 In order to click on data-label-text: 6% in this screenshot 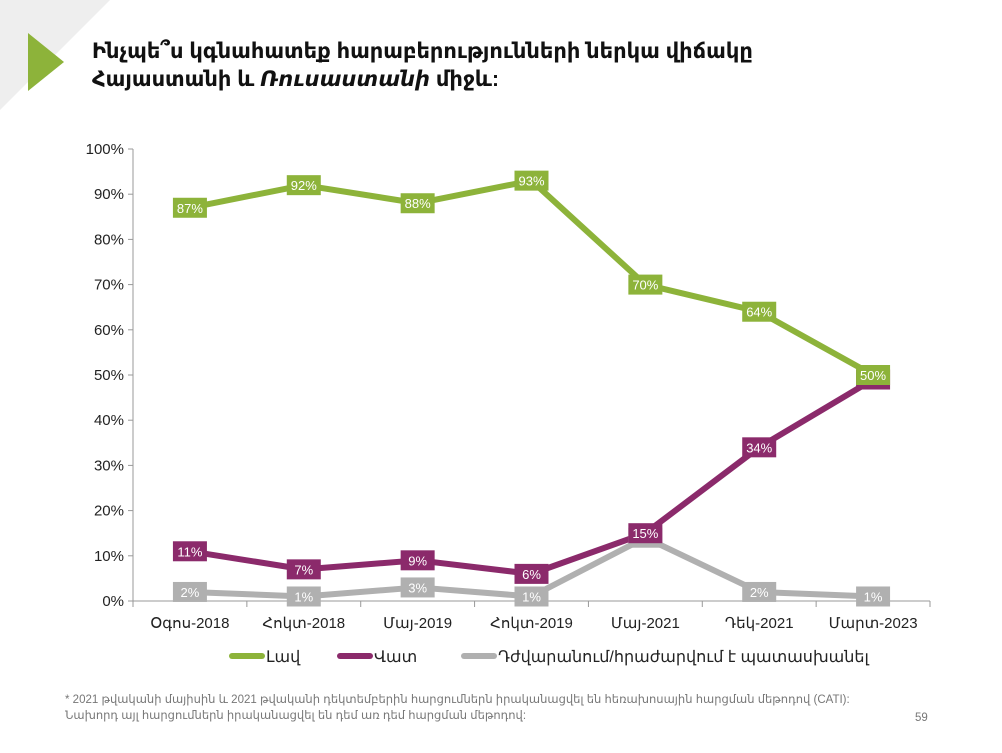, I will do `click(531, 574)`.